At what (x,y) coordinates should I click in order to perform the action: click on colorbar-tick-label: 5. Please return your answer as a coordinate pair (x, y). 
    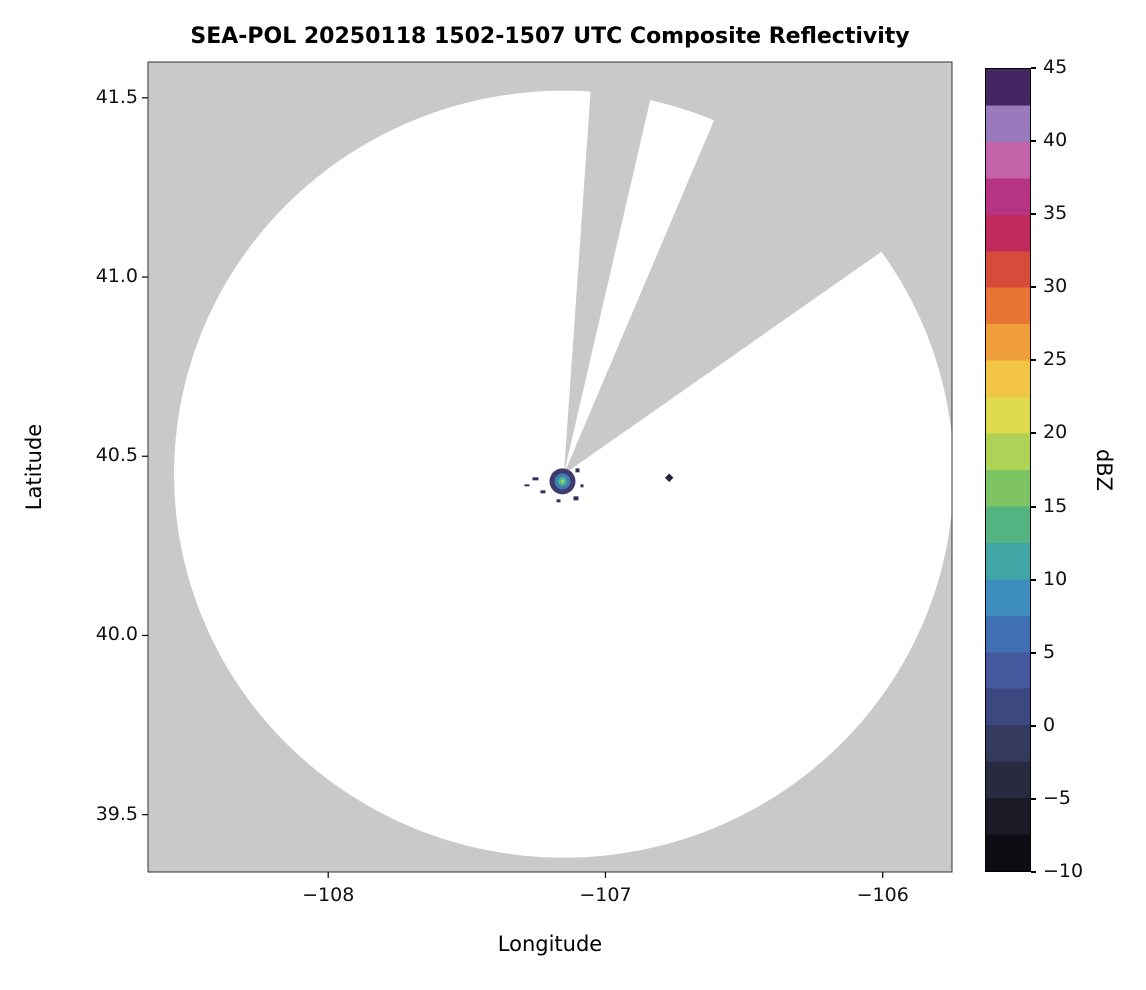
    Looking at the image, I should click on (1049, 651).